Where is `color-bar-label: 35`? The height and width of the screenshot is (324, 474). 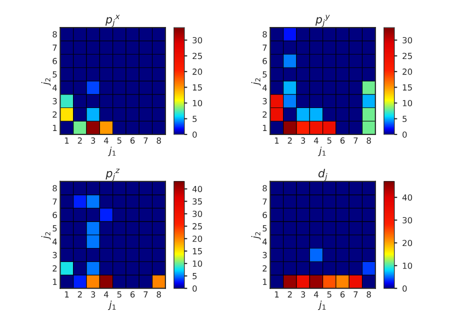 color-bar-label: 35 is located at coordinates (197, 201).